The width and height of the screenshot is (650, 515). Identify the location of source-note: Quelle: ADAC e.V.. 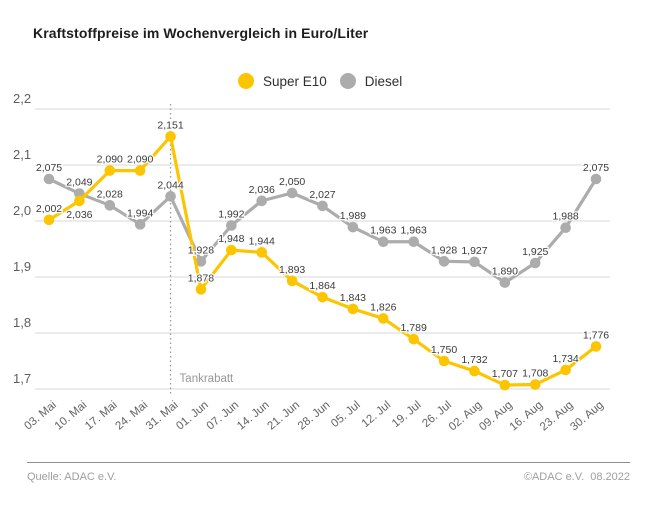
(72, 477).